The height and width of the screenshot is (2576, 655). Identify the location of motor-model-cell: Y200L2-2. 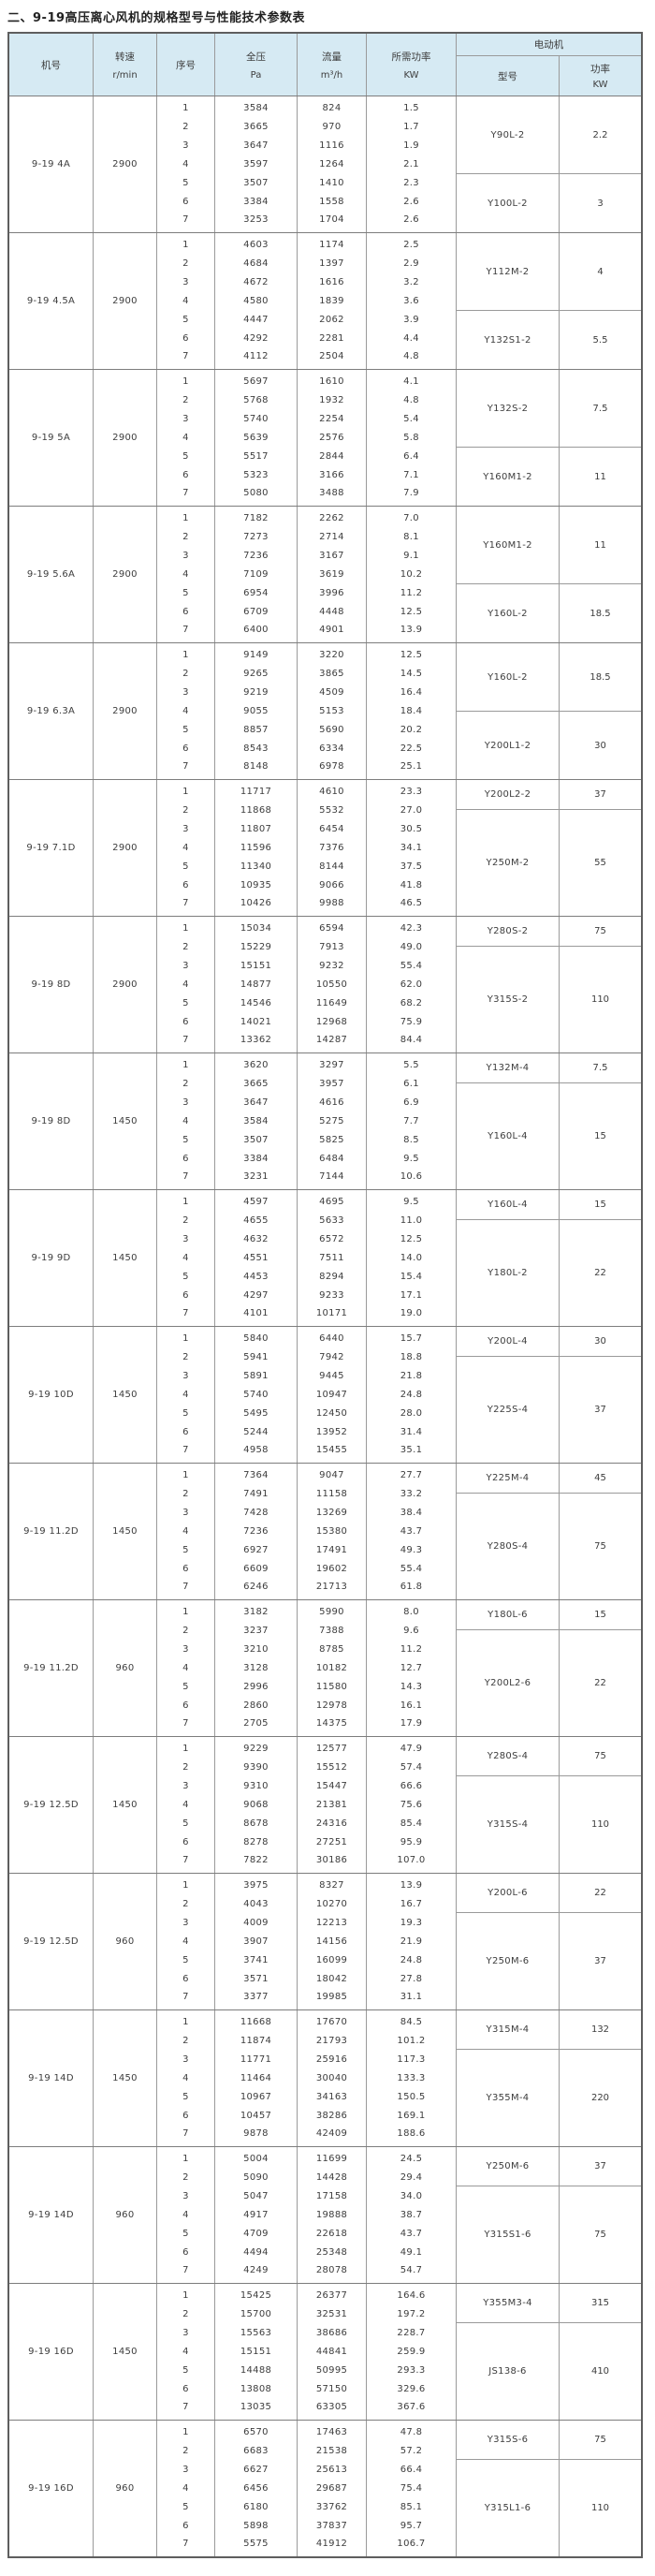
(508, 794).